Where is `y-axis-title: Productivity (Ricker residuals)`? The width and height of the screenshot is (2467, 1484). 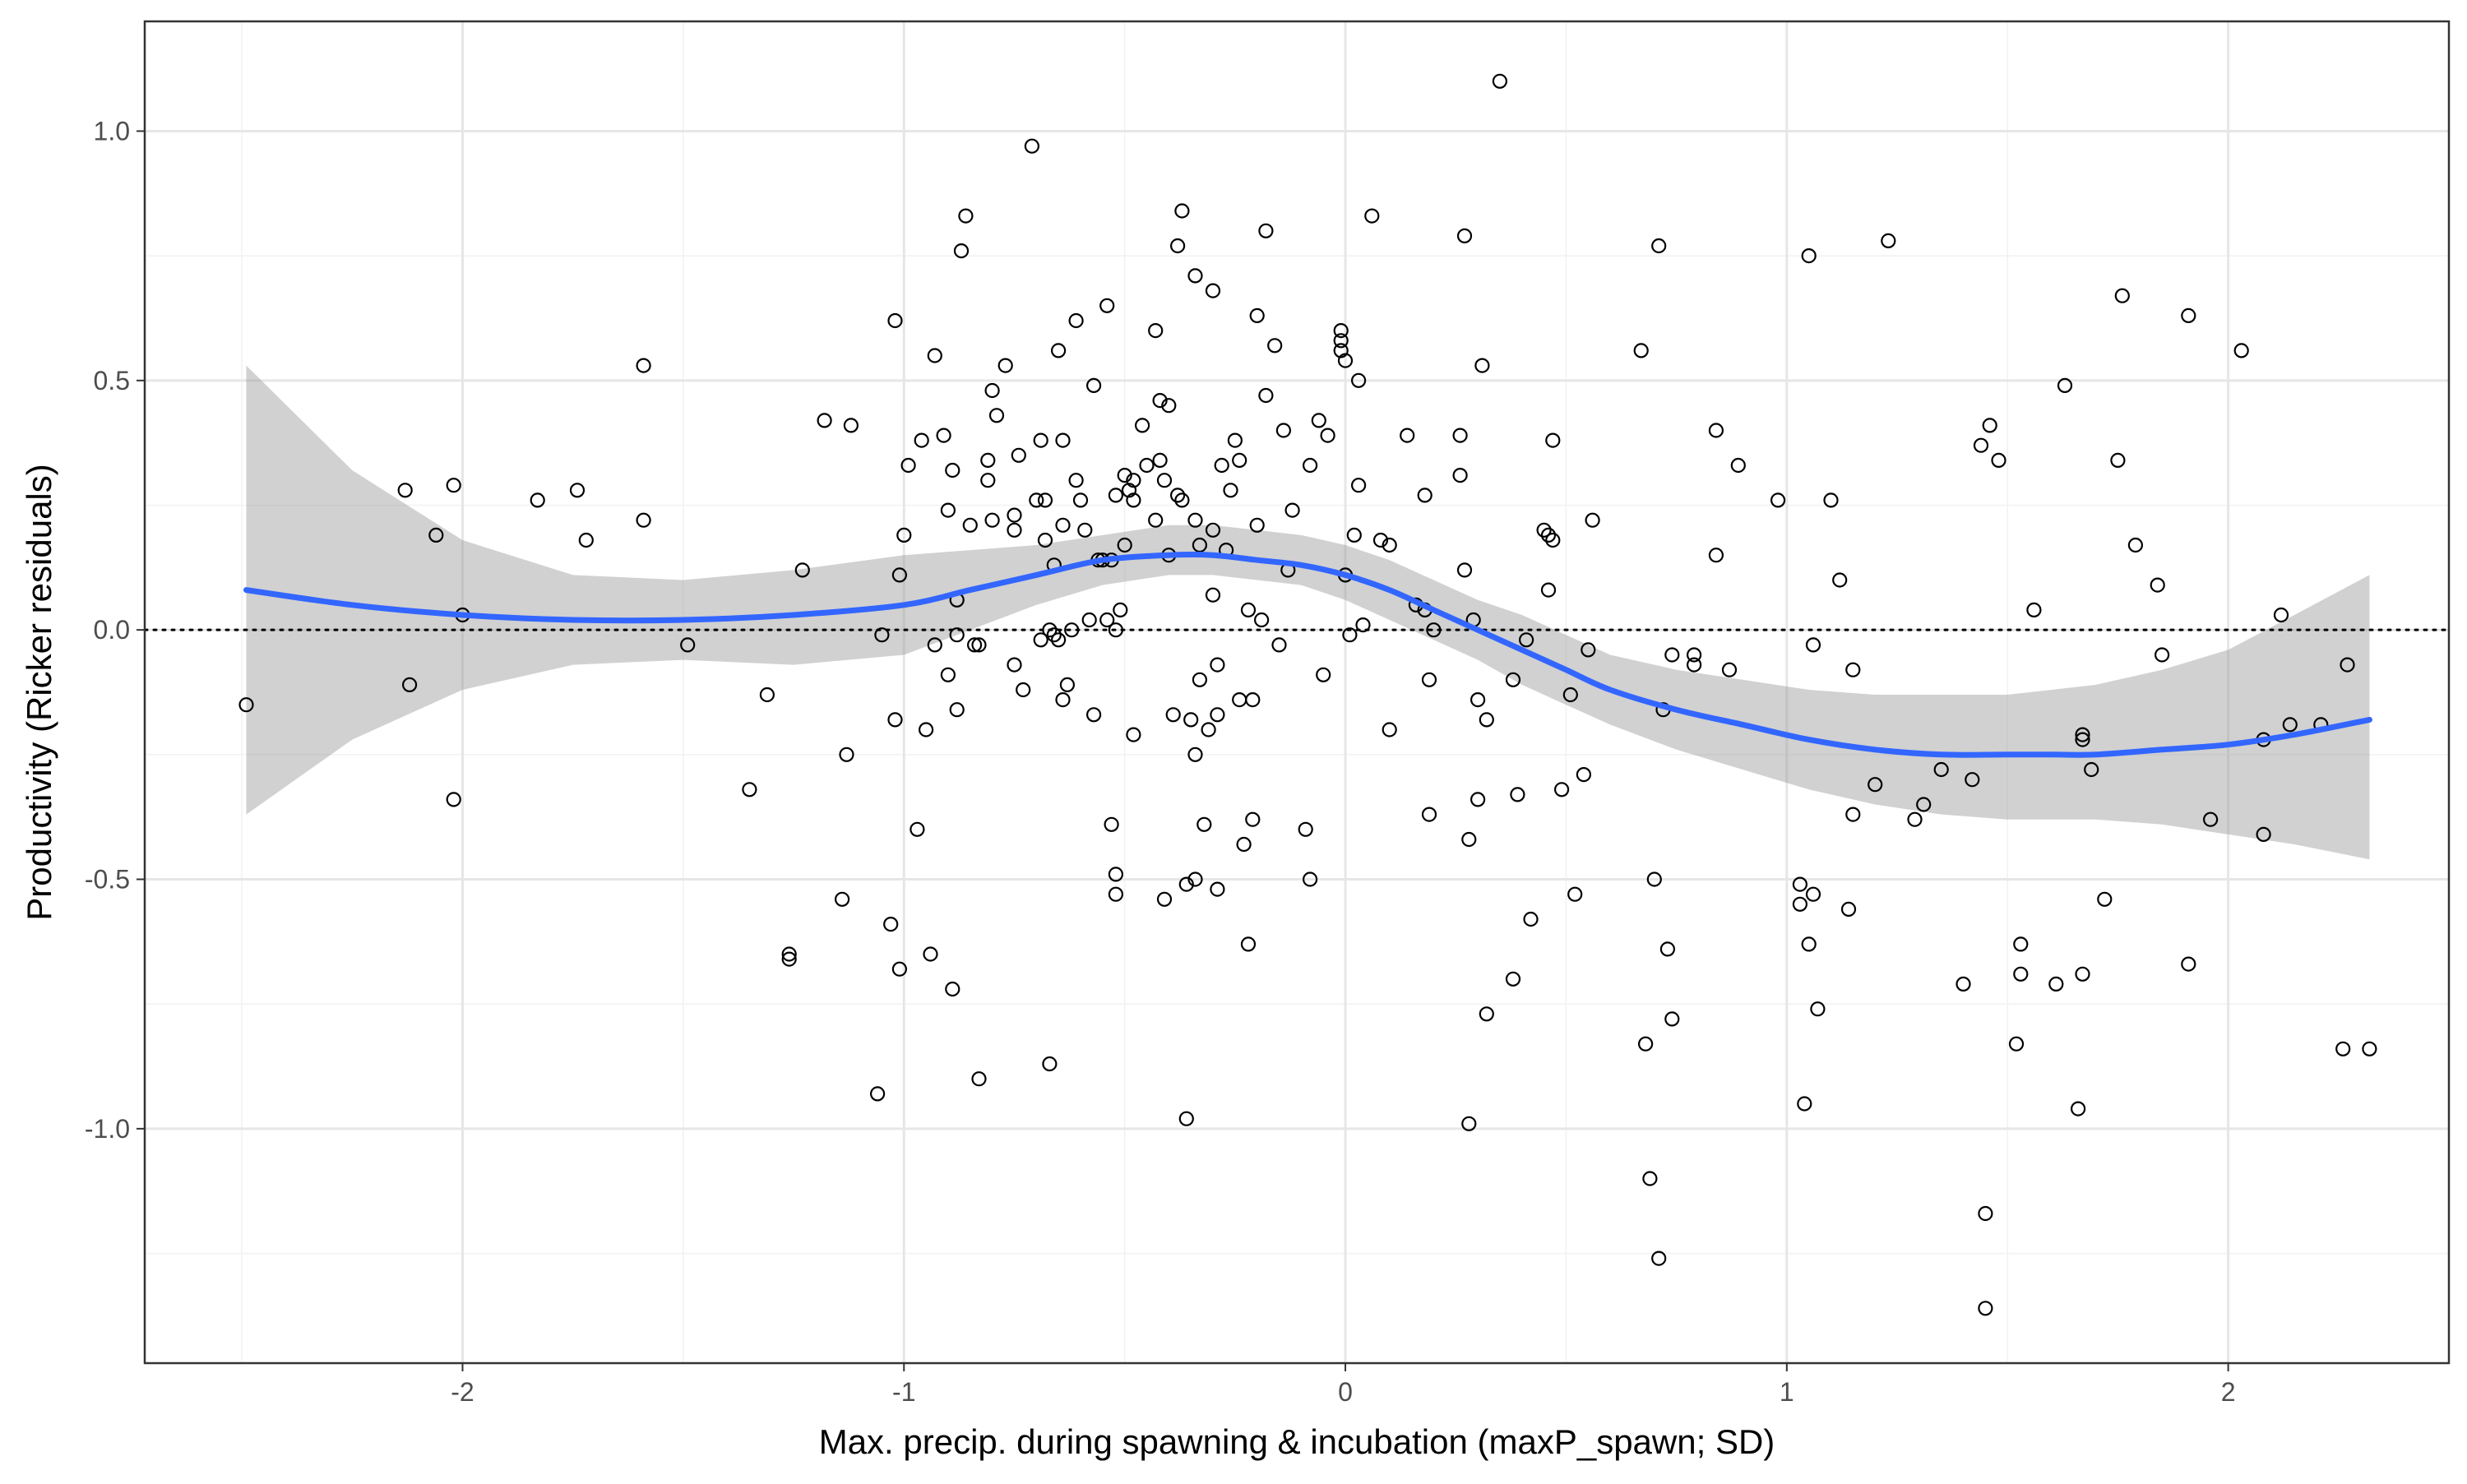 y-axis-title: Productivity (Ricker residuals) is located at coordinates (39, 692).